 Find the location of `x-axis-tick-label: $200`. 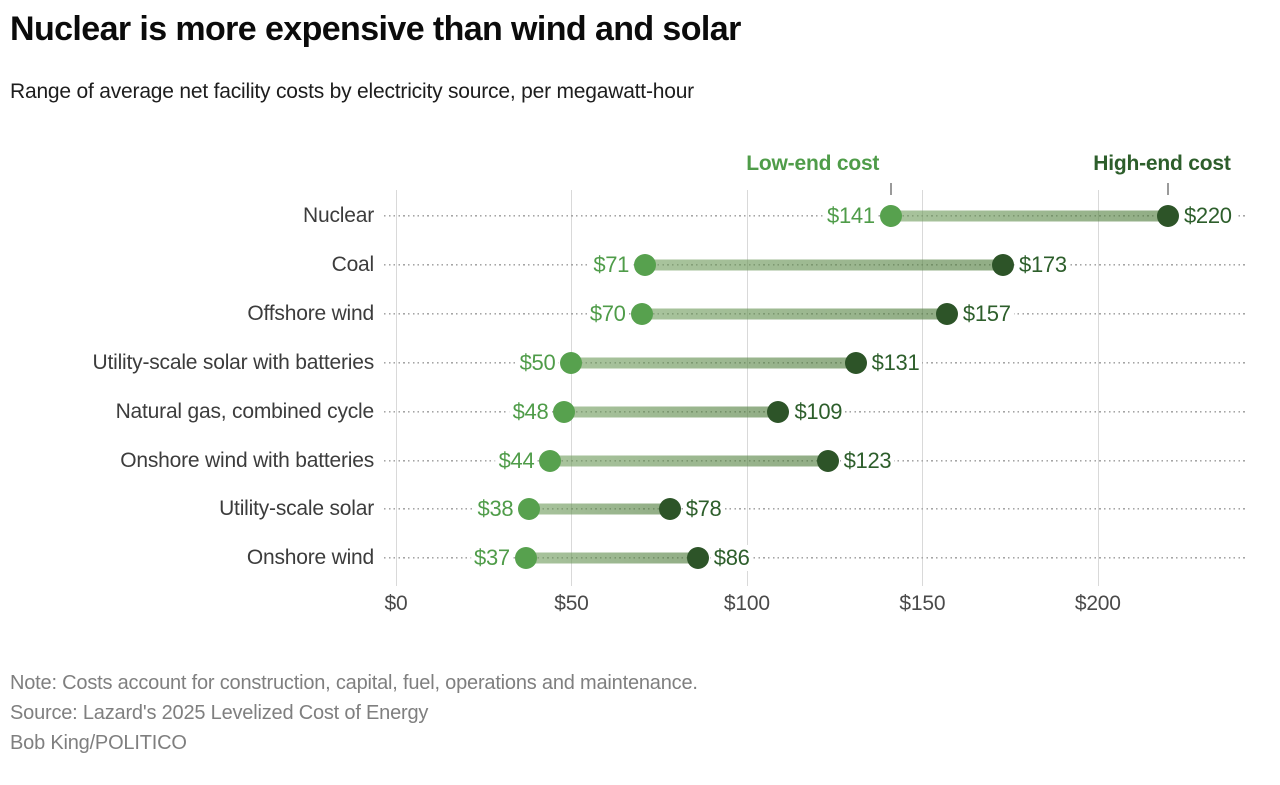

x-axis-tick-label: $200 is located at coordinates (1097, 603).